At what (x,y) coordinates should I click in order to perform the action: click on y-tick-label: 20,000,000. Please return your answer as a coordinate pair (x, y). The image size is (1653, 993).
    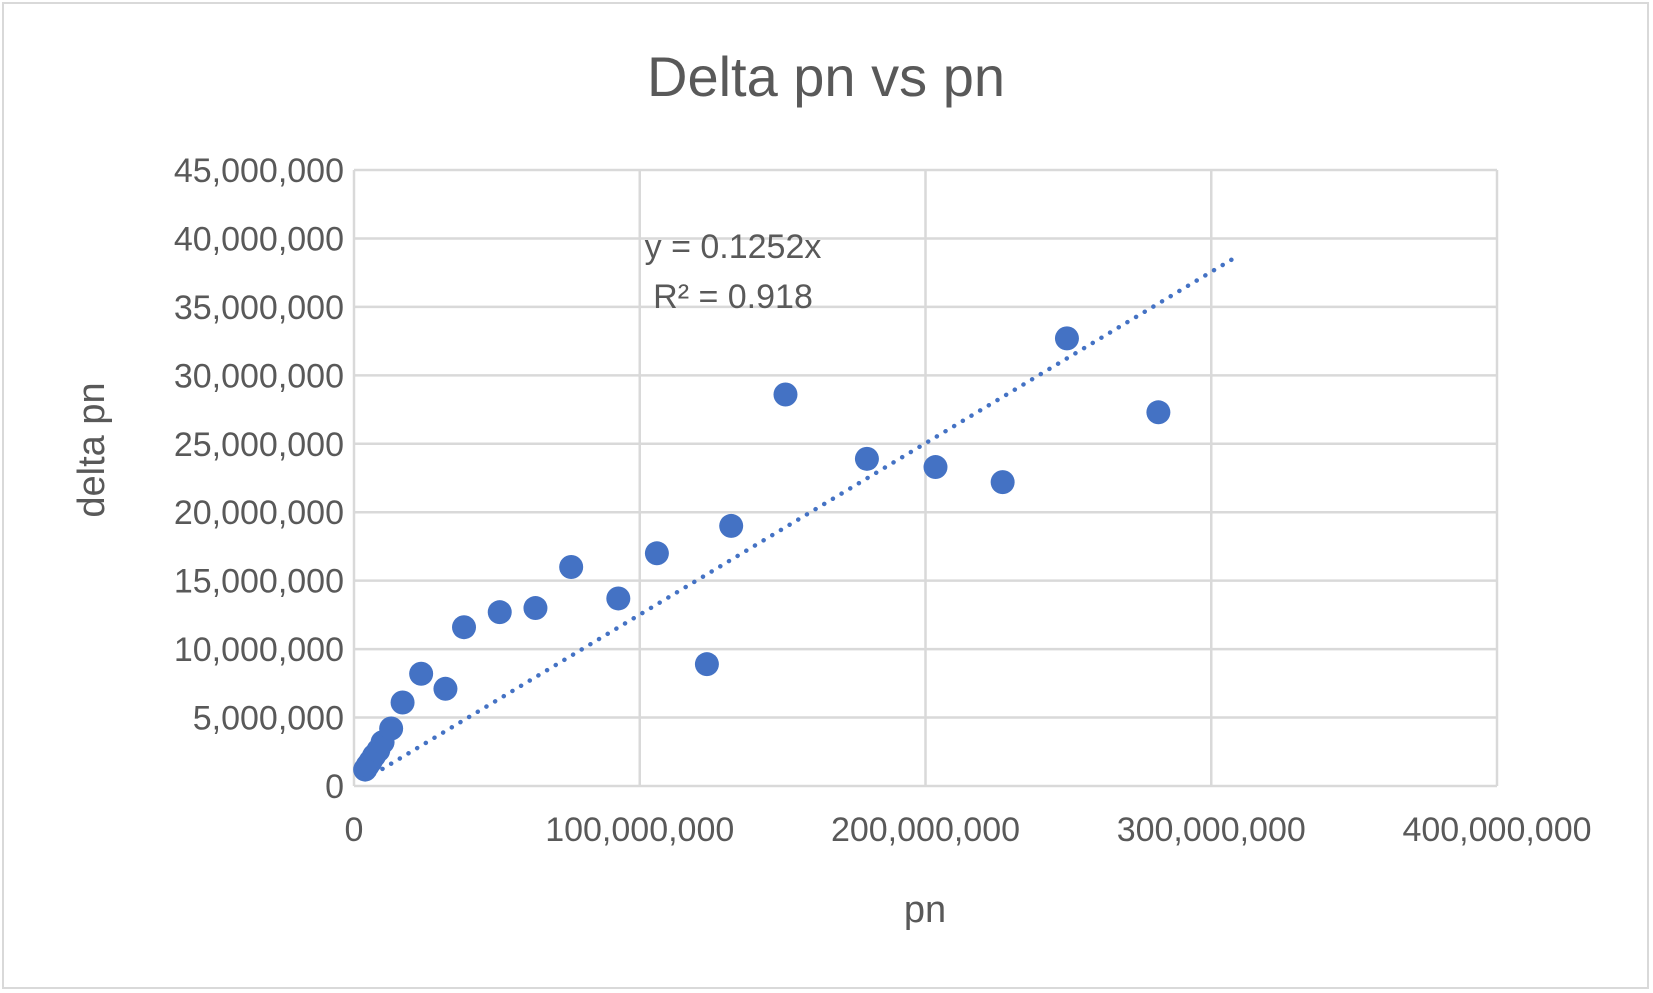
    Looking at the image, I should click on (259, 513).